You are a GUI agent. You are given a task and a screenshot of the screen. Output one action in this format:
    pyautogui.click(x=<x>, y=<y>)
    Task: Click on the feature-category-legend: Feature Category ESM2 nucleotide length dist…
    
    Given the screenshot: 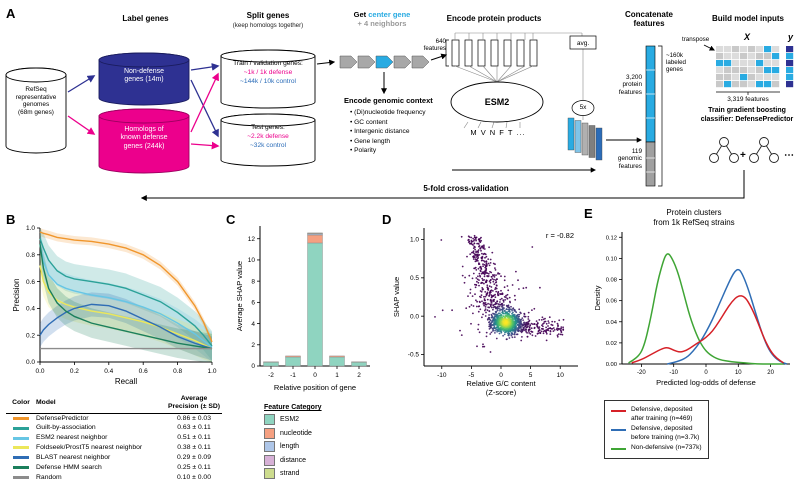 What is the action you would take?
    pyautogui.click(x=293, y=443)
    